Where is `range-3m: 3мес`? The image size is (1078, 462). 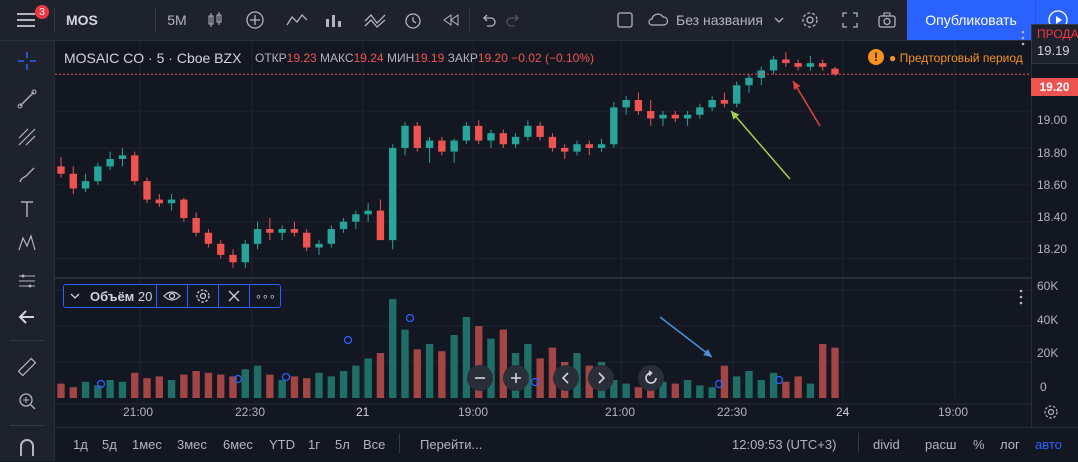 range-3m: 3мес is located at coordinates (192, 444).